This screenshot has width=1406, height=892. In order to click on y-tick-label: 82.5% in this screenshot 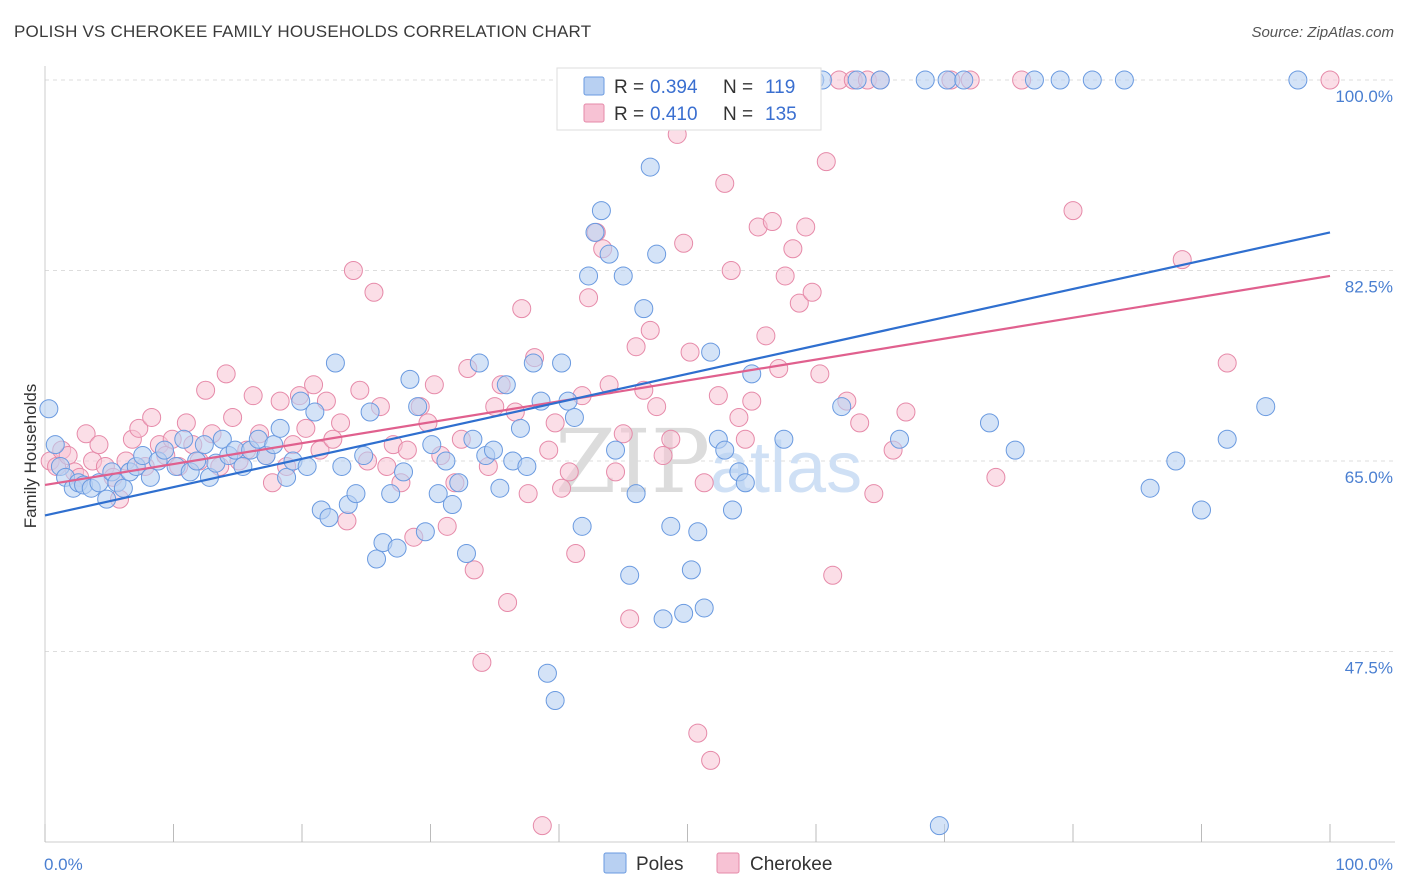, I will do `click(1369, 287)`.